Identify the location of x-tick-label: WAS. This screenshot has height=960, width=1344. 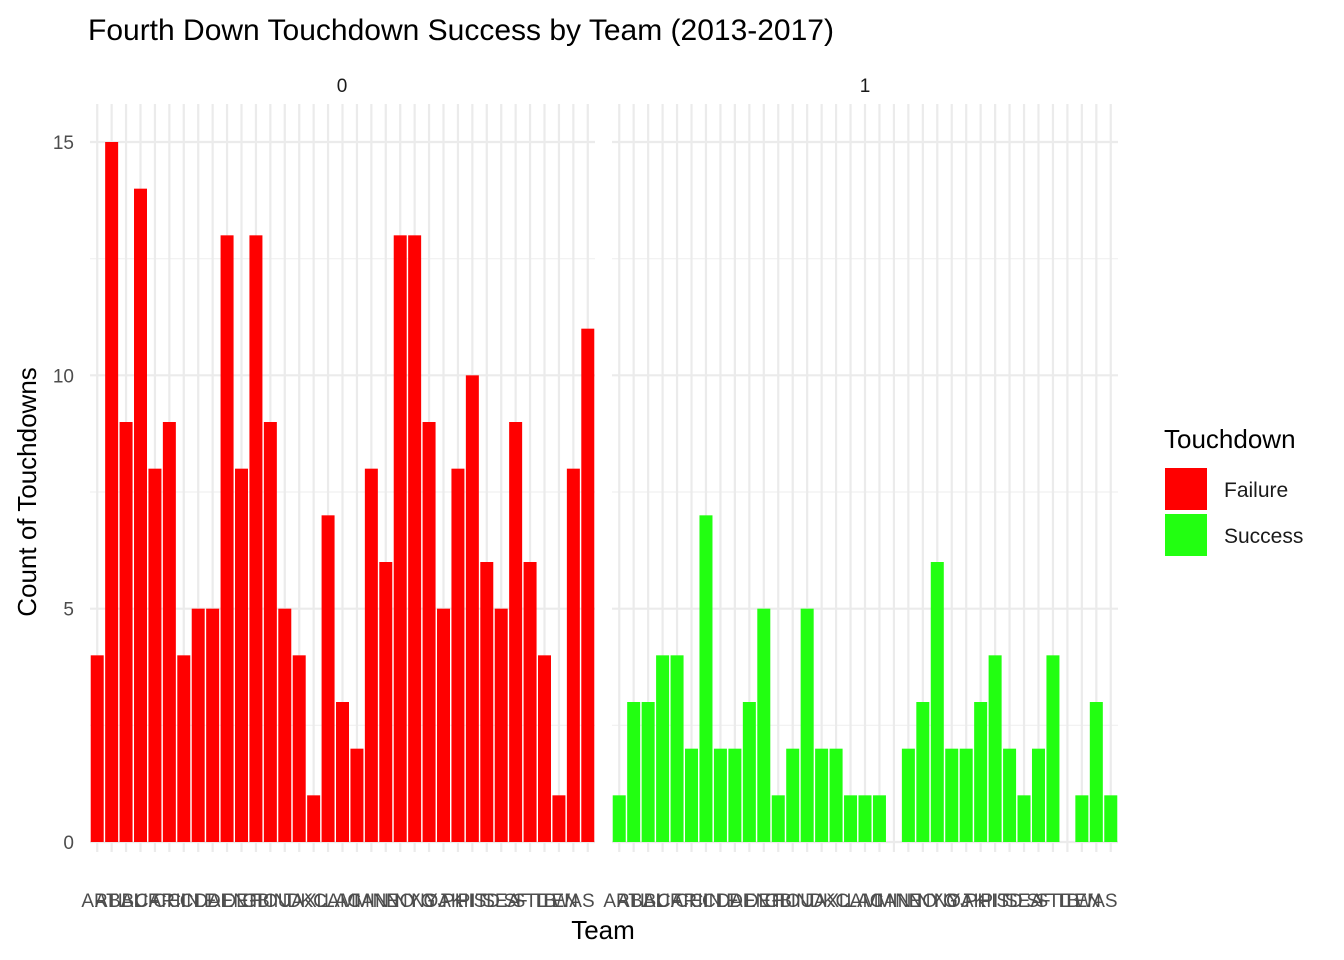
(1096, 901).